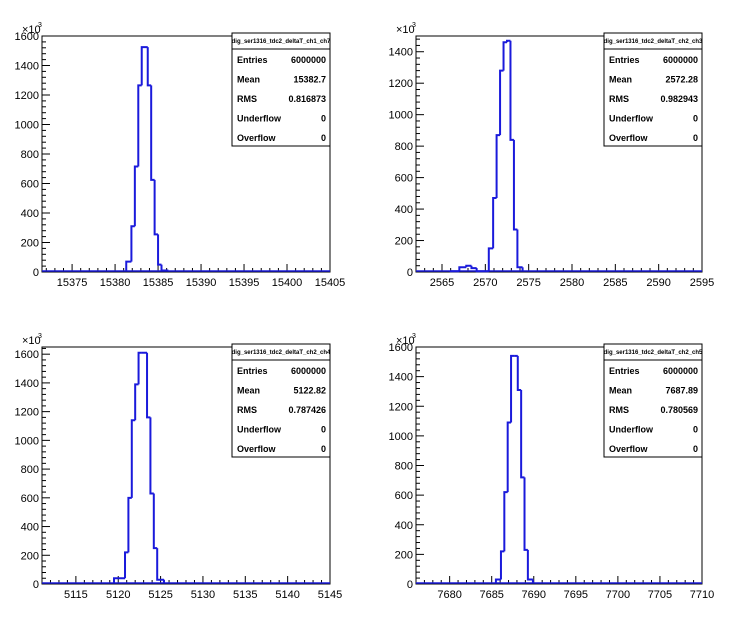 This screenshot has height=622, width=746. Describe the element at coordinates (252, 60) in the screenshot. I see `stat-label: Entries` at that location.